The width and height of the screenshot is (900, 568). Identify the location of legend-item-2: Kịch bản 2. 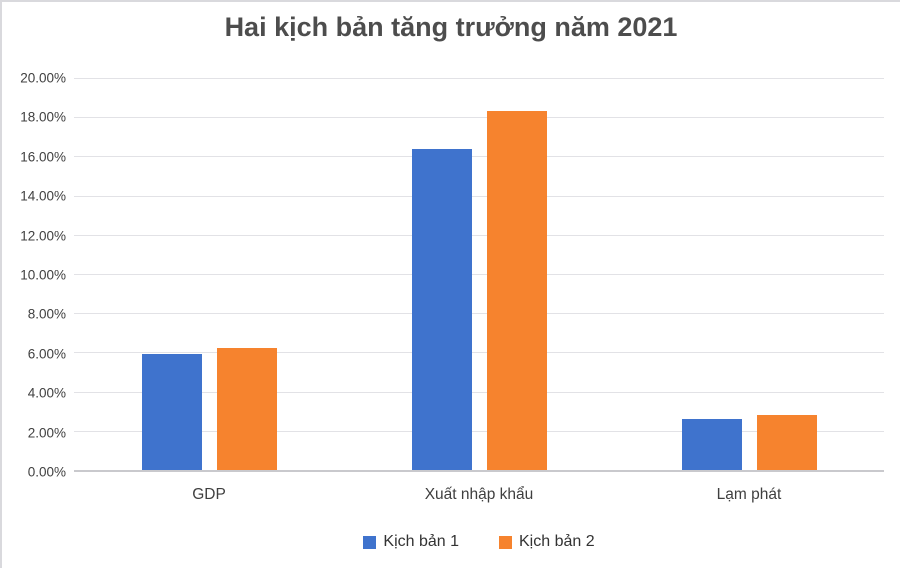
(547, 542).